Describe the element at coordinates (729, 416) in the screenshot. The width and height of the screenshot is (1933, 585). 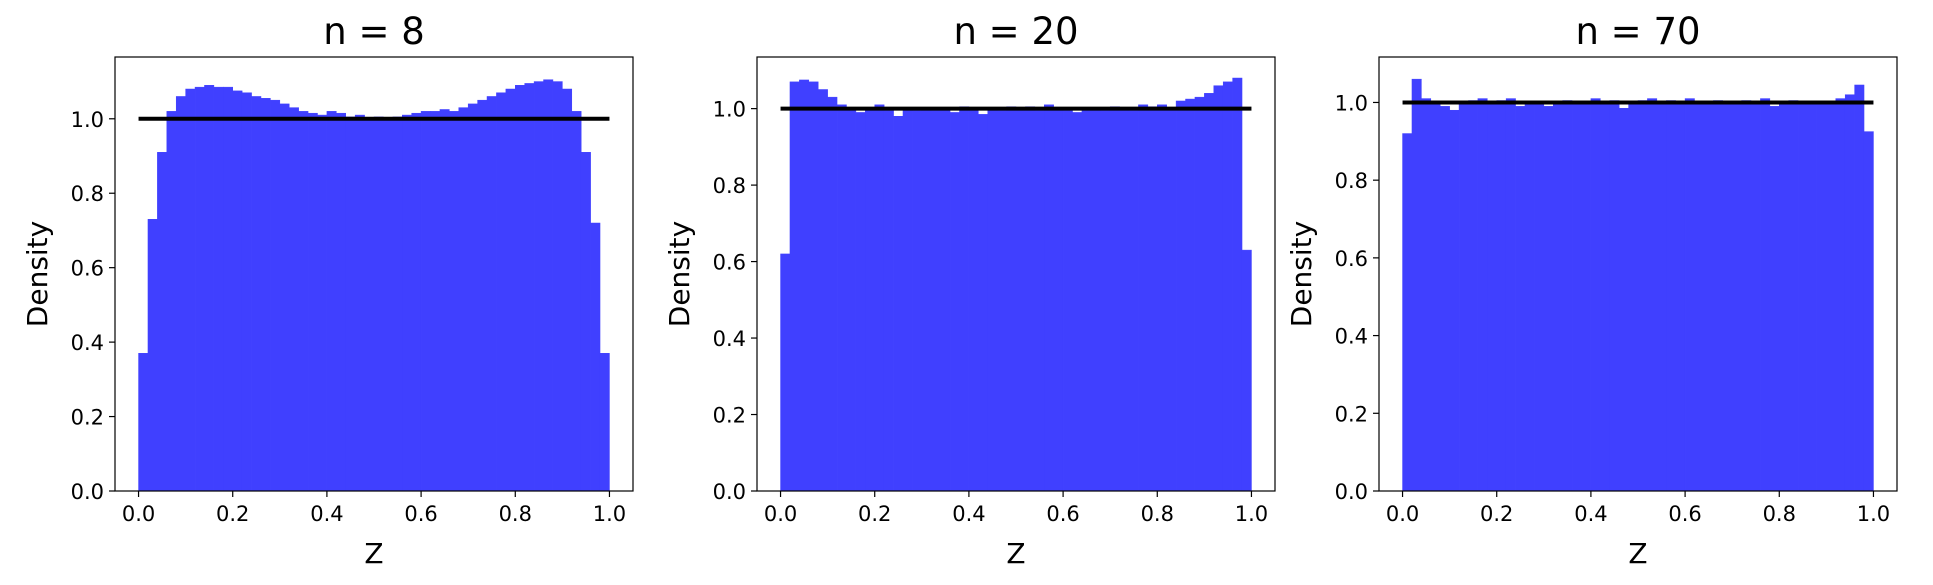
I see `y-tick-label: 0.2` at that location.